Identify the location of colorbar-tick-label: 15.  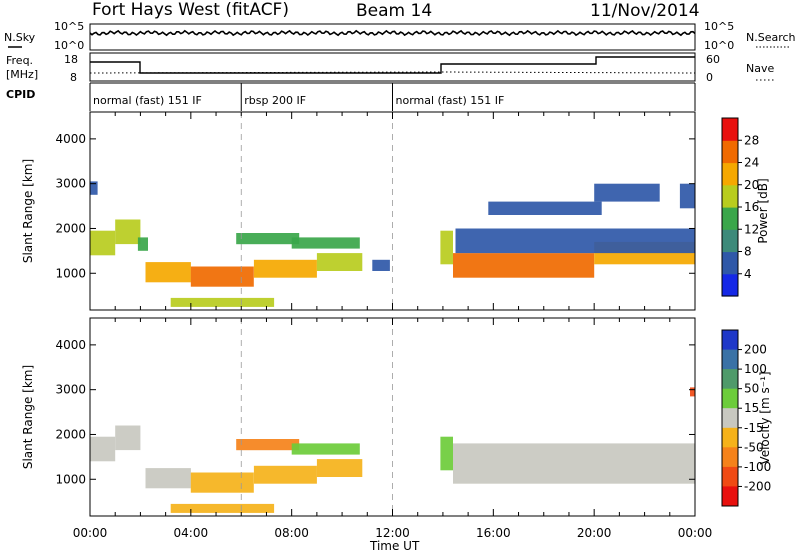
(751, 408).